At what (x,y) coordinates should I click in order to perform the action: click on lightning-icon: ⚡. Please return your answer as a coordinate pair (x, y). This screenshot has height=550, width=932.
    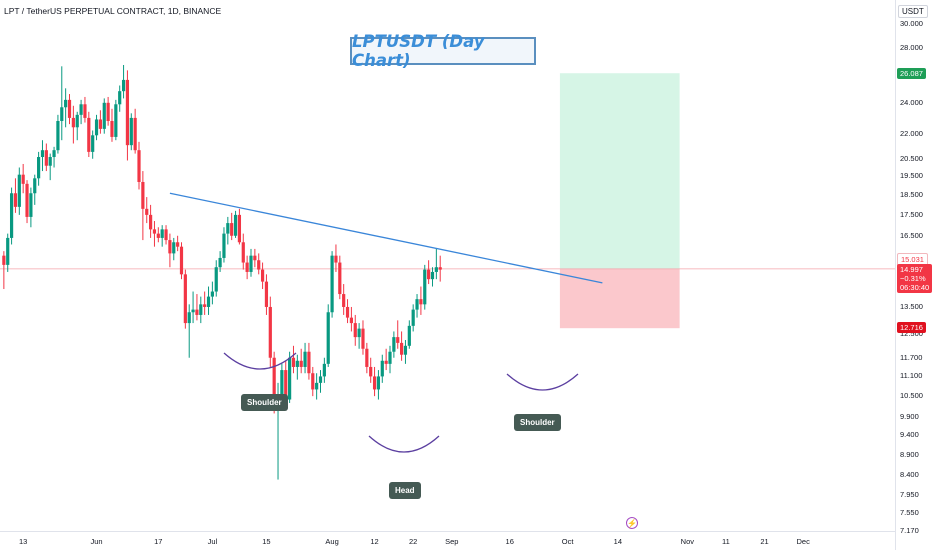
    Looking at the image, I should click on (632, 523).